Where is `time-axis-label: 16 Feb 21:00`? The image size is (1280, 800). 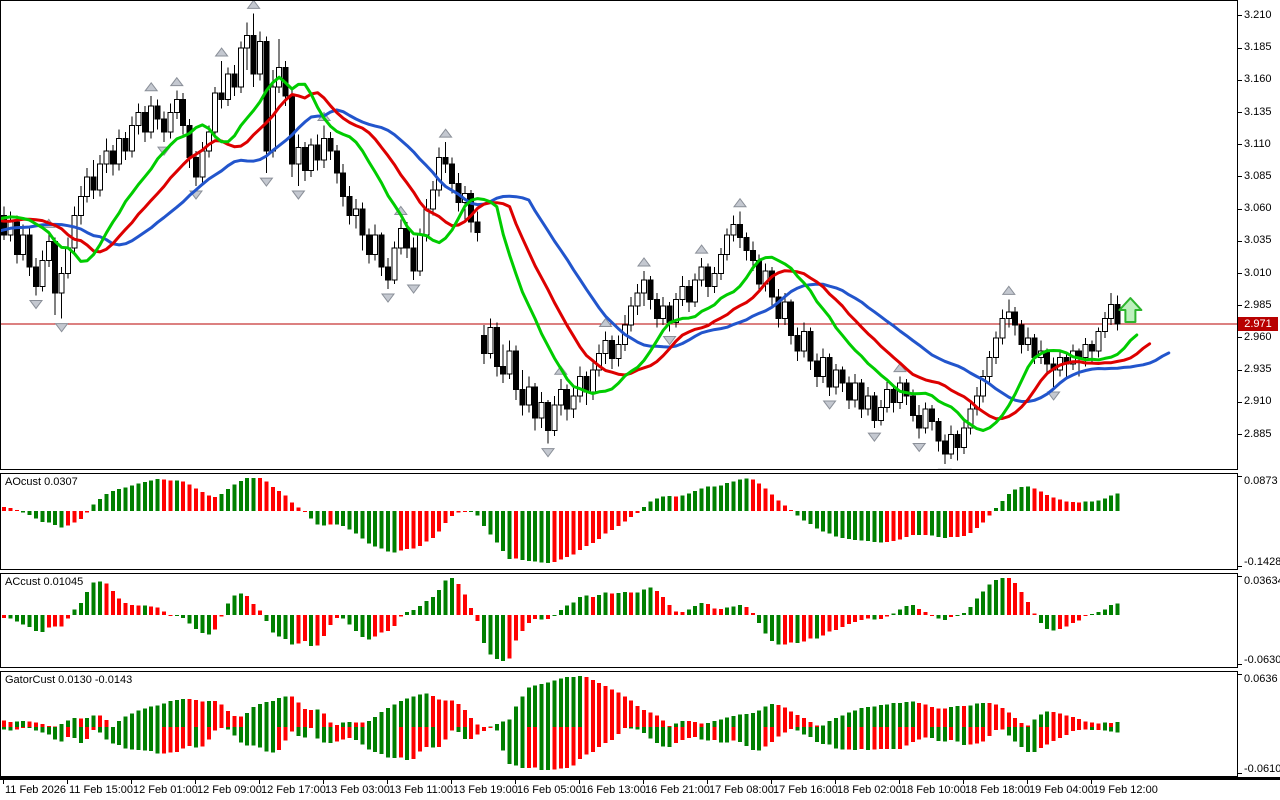
time-axis-label: 16 Feb 21:00 is located at coordinates (677, 790).